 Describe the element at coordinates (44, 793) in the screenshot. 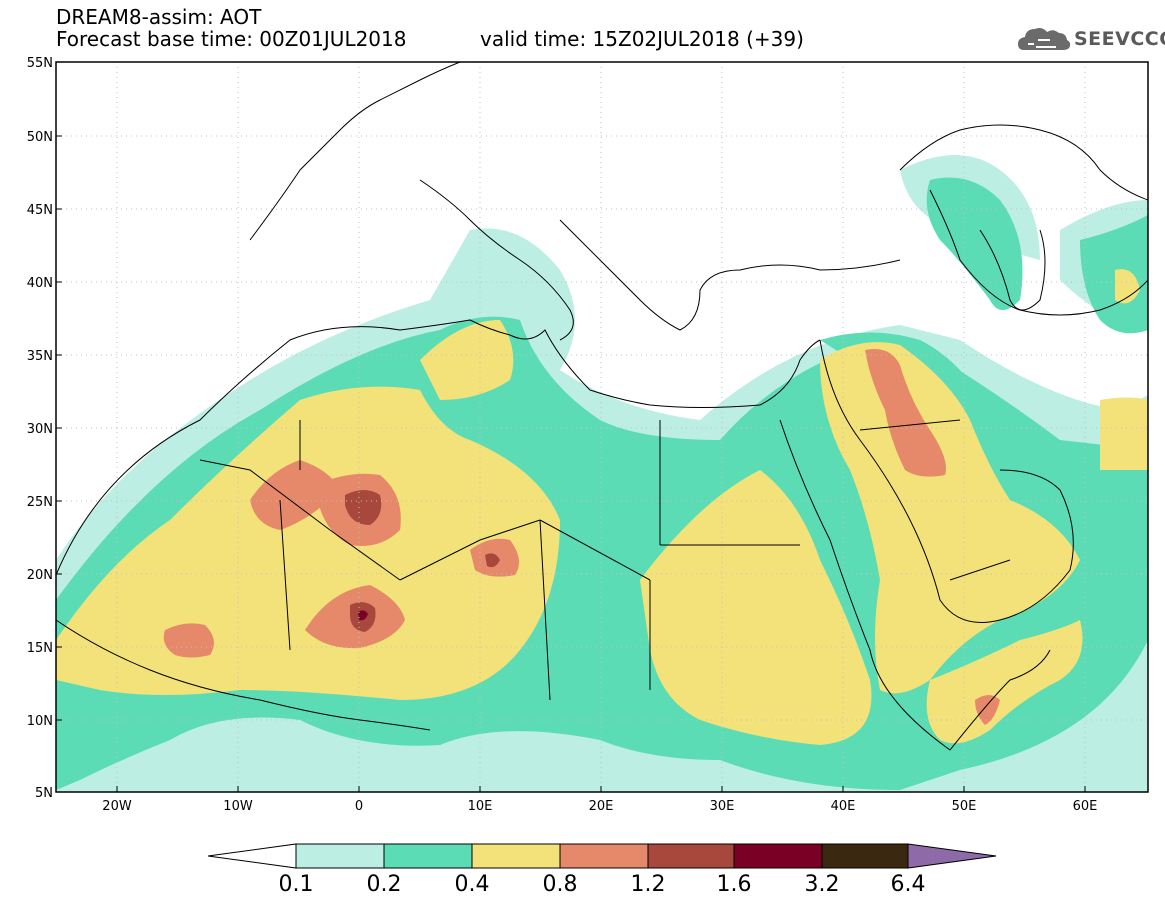

I see `lat-label: 5N` at that location.